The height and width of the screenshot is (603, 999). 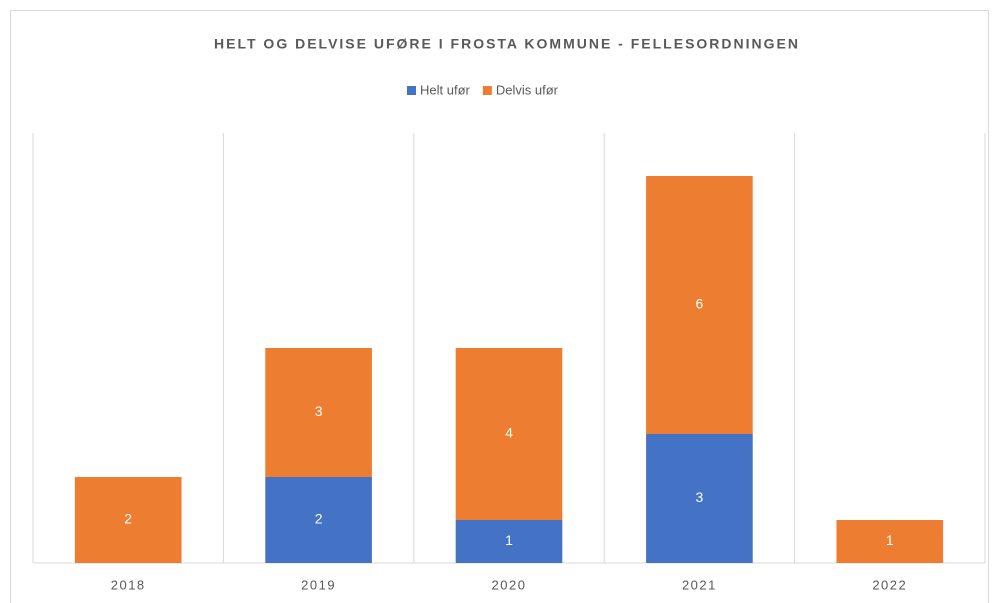 I want to click on x-tick-label: 2020, so click(x=509, y=584).